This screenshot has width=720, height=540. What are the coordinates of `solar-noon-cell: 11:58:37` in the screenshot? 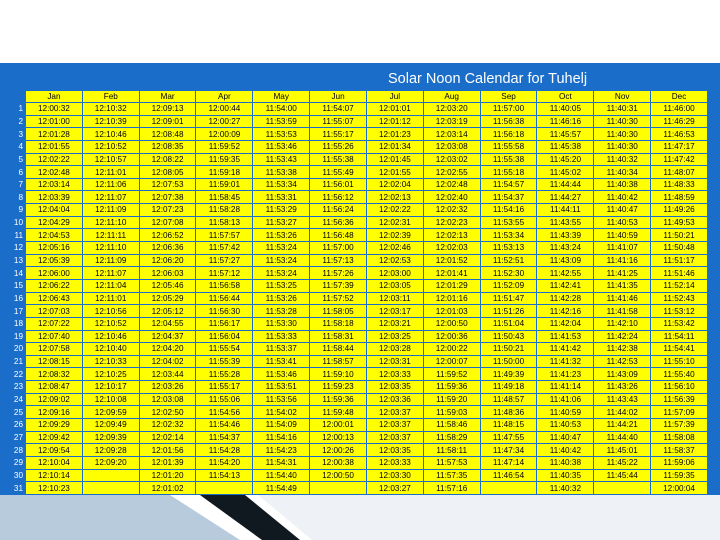 It's located at (679, 450).